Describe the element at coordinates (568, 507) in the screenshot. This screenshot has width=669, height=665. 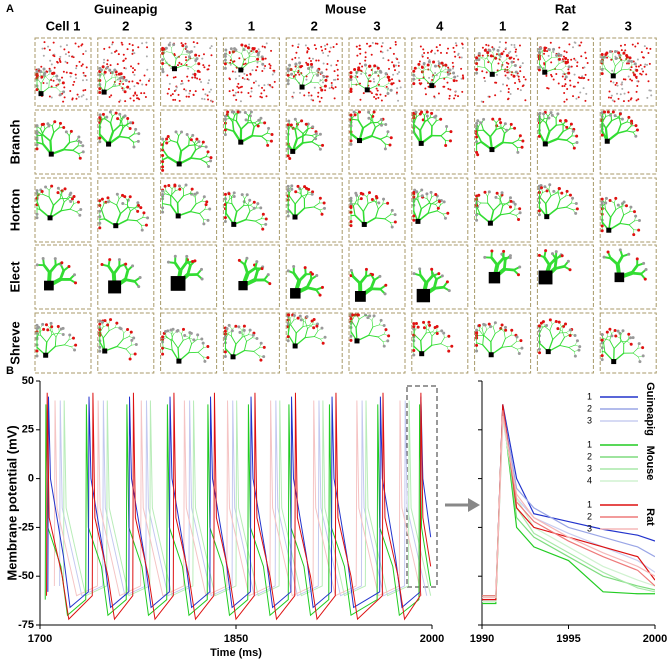
I see `trace` at that location.